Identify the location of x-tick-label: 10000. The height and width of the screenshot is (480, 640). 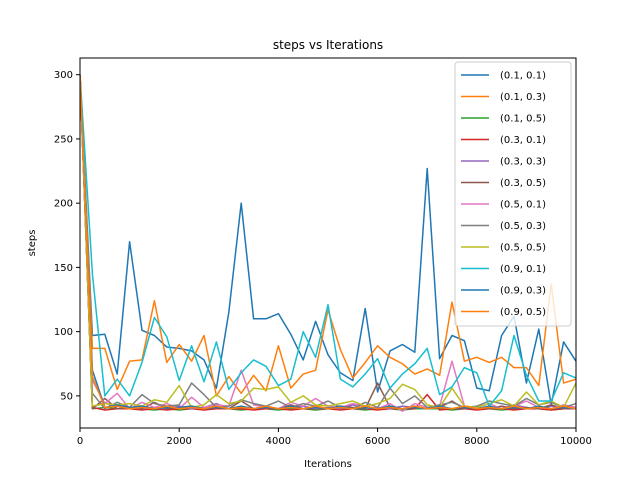
(576, 441).